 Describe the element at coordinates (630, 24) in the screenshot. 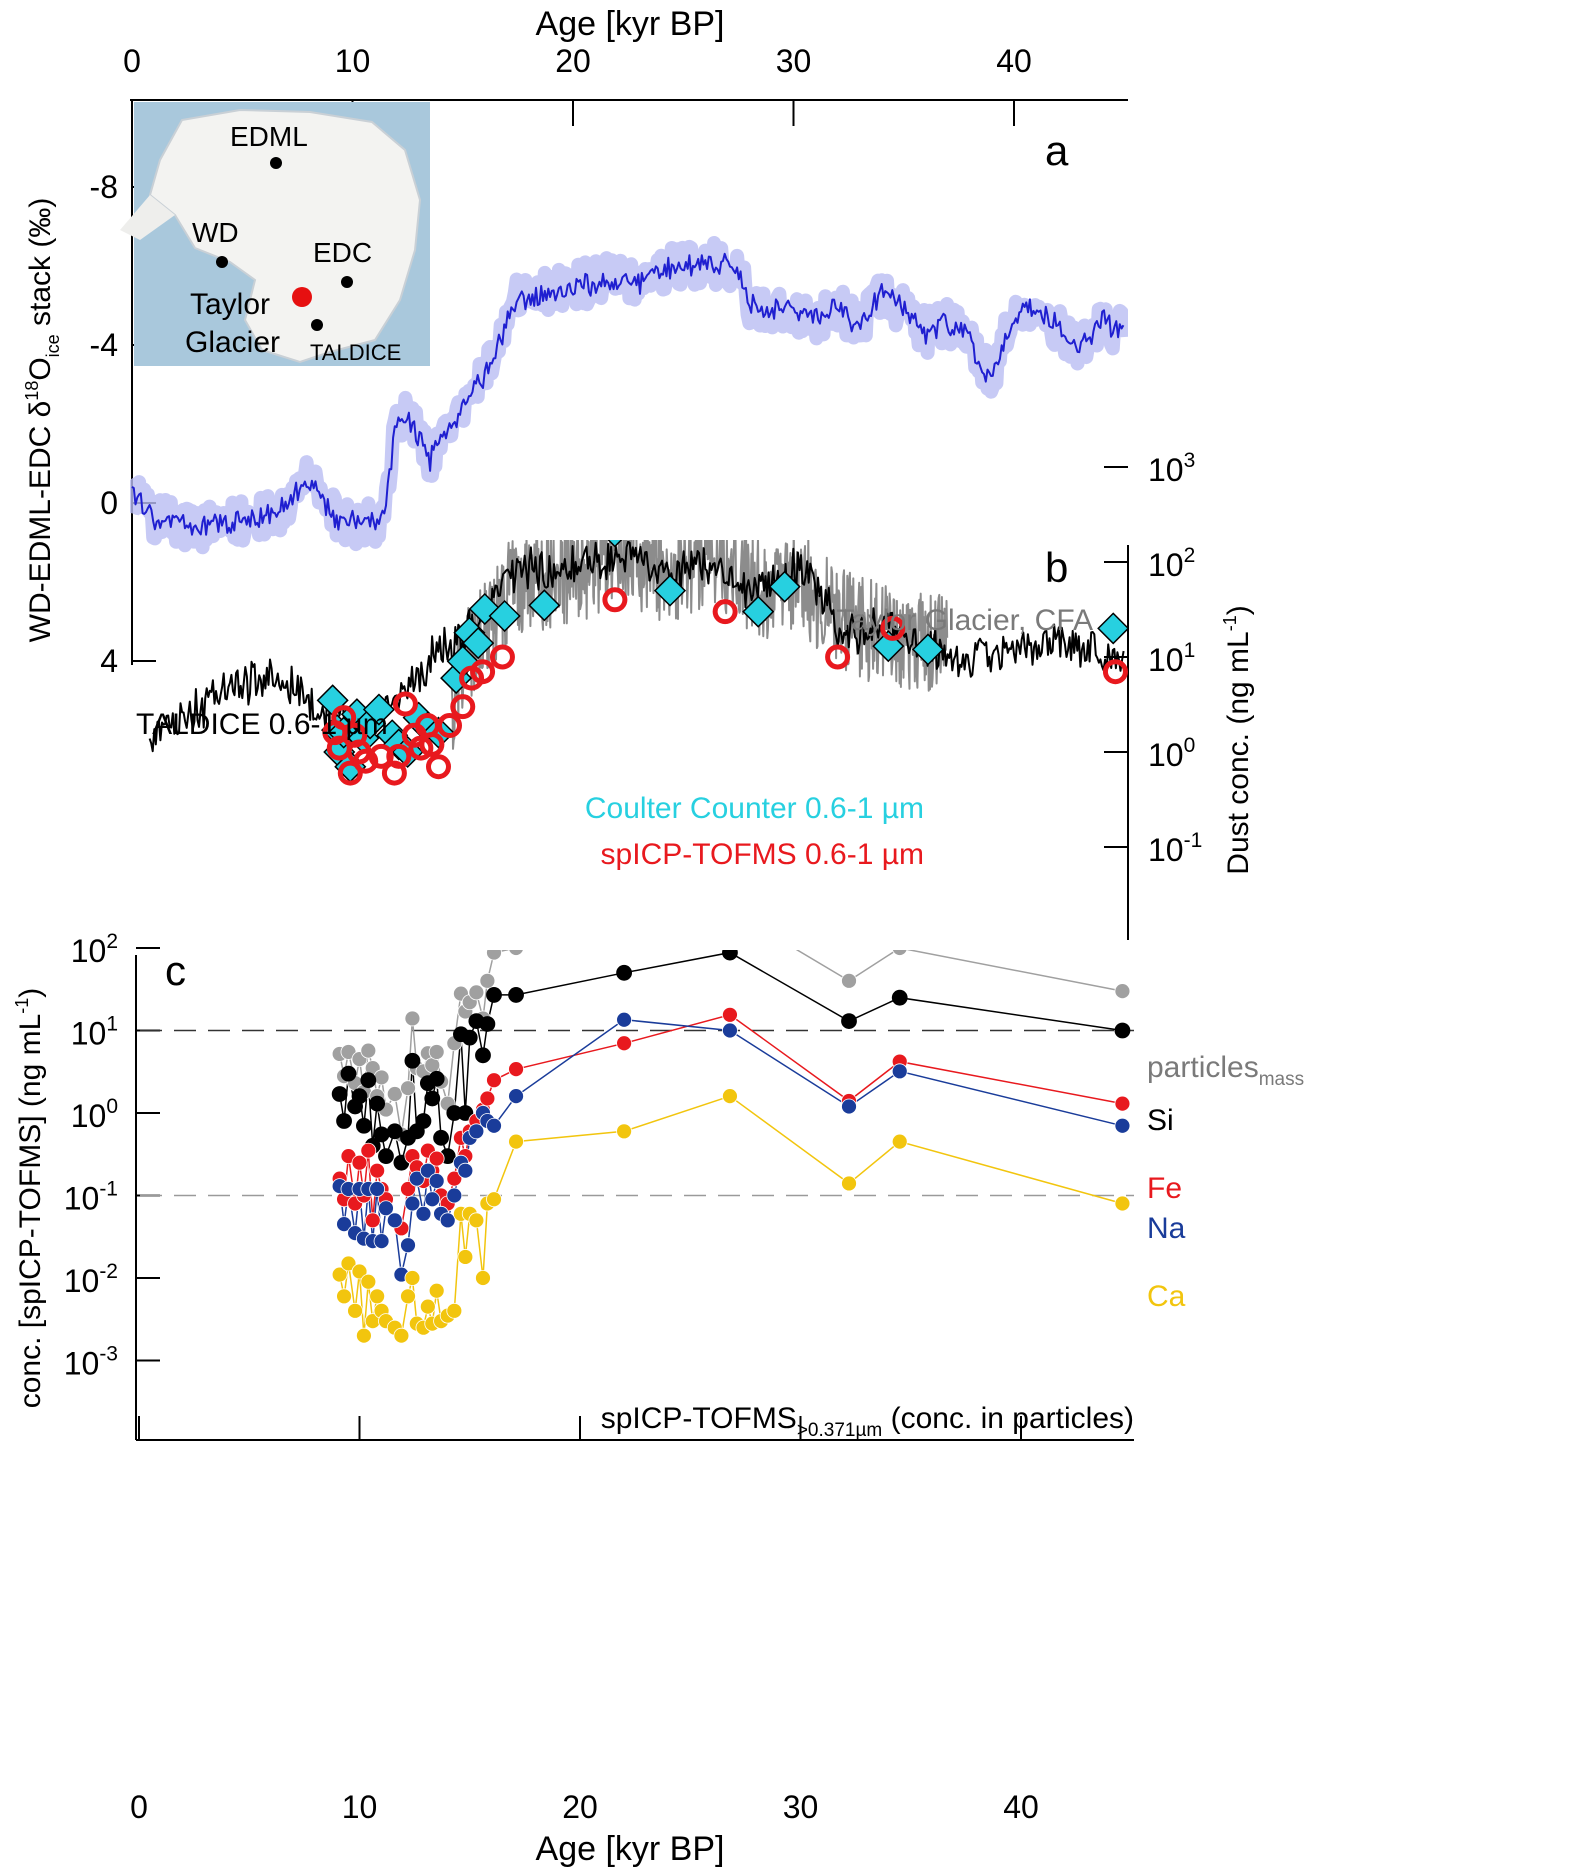

I see `top-axis-title: Age [kyr BP]` at that location.